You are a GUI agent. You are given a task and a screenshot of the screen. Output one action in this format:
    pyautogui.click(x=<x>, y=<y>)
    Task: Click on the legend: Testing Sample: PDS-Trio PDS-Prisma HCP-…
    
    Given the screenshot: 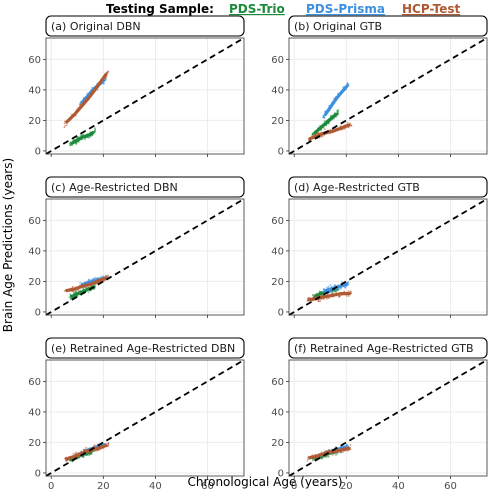 What is the action you would take?
    pyautogui.click(x=283, y=9)
    